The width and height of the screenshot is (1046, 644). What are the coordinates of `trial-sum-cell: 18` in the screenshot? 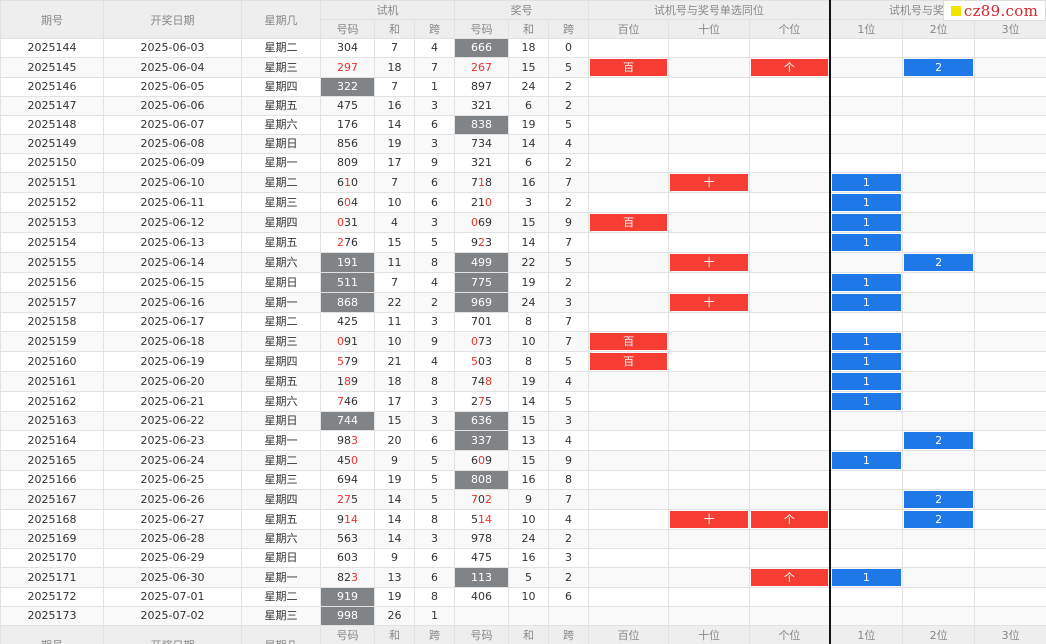 It's located at (394, 381).